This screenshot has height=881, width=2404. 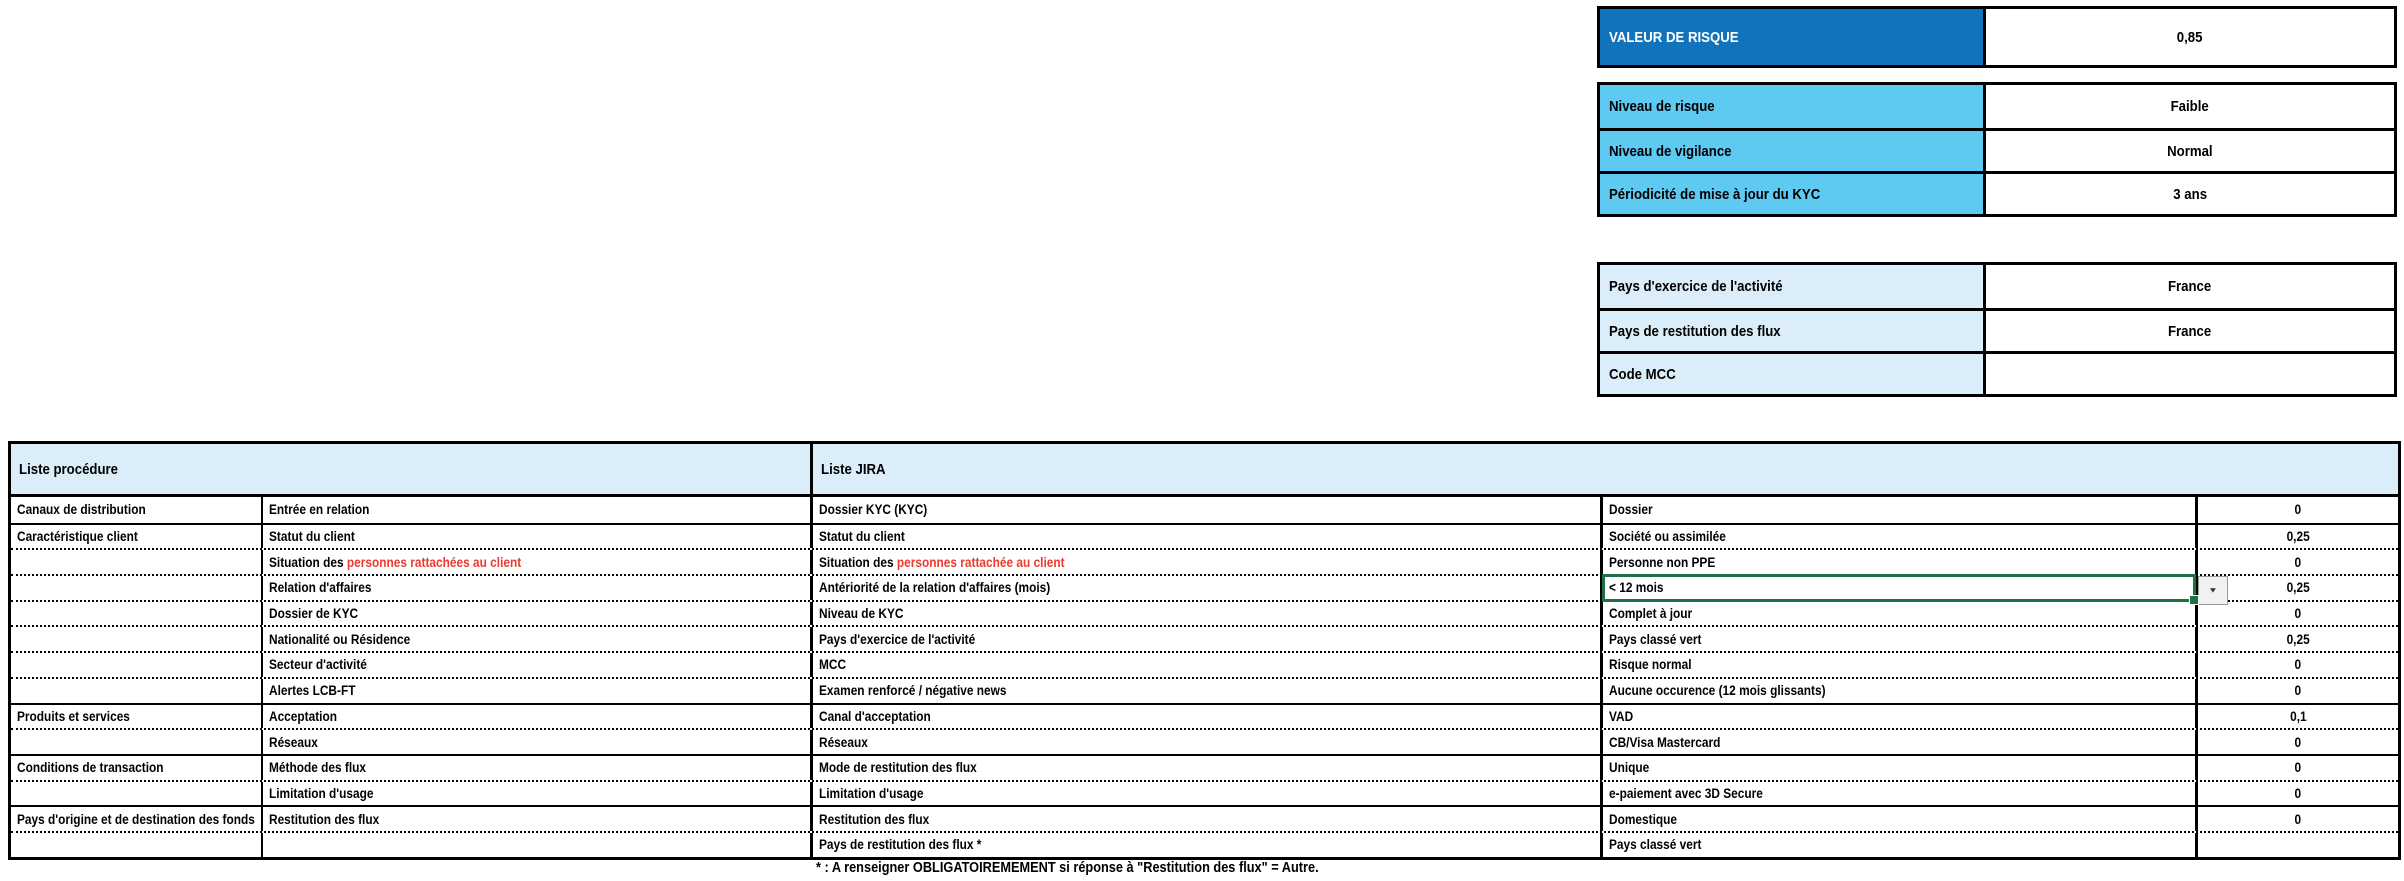 What do you see at coordinates (308, 562) in the screenshot?
I see `procedure-text: Situation des` at bounding box center [308, 562].